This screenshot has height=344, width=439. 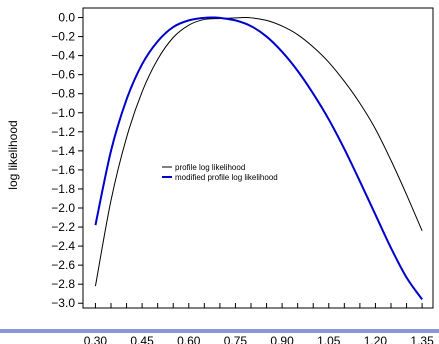 I want to click on bottom-bar, so click(x=219, y=331).